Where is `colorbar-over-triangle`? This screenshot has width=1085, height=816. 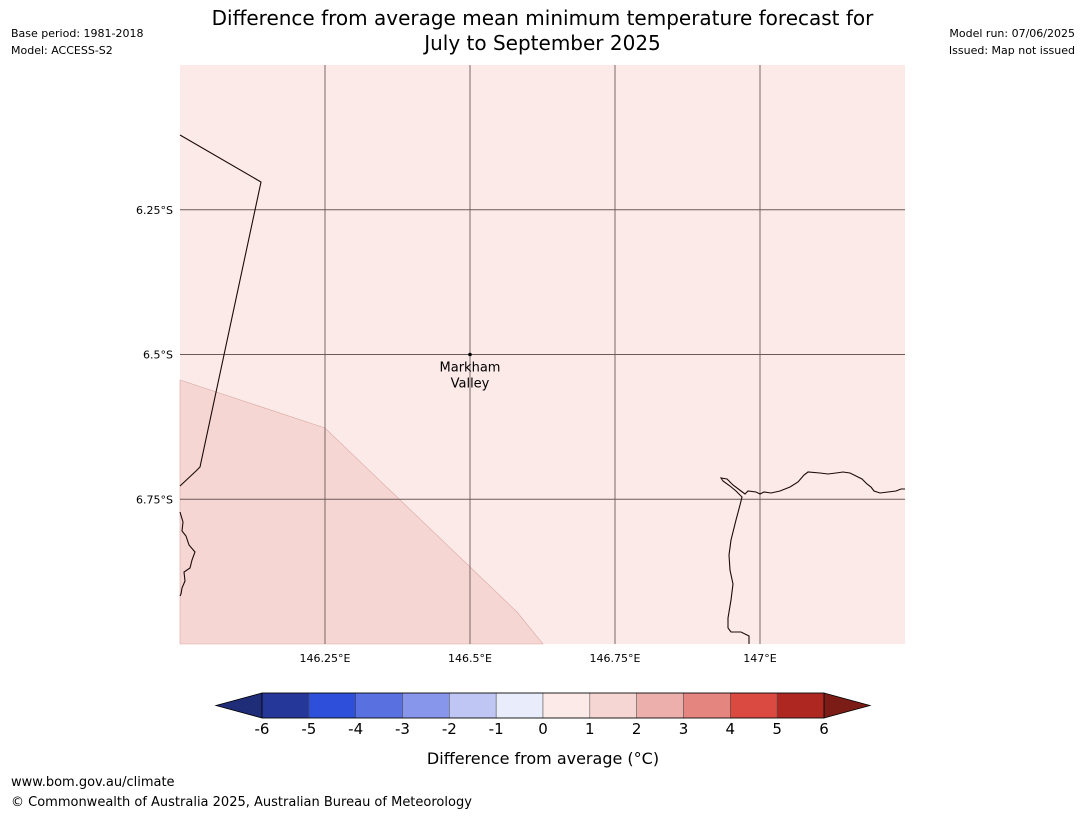 colorbar-over-triangle is located at coordinates (847, 705).